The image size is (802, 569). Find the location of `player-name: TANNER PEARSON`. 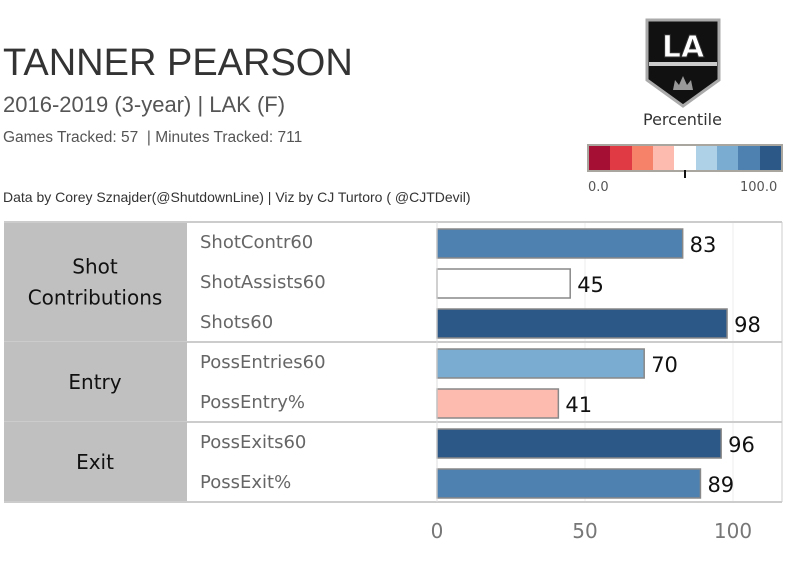

player-name: TANNER PEARSON is located at coordinates (178, 63).